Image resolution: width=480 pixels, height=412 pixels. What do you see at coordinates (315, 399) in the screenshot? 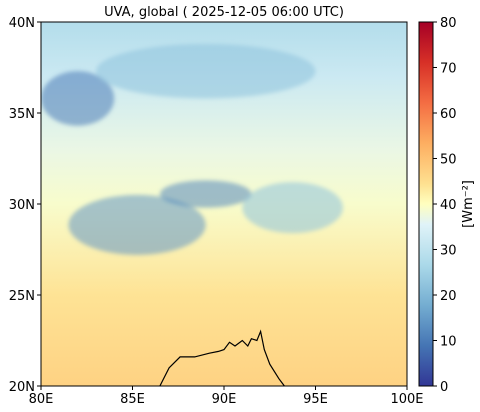
I see `x-tick-label: 95E` at bounding box center [315, 399].